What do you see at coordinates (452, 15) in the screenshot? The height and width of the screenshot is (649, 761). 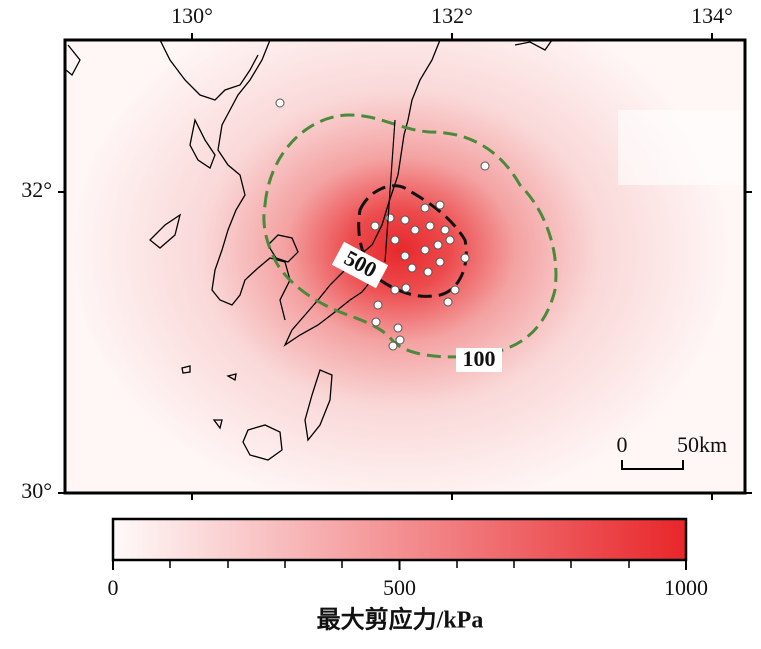 I see `lon-tick-label: 132°` at bounding box center [452, 15].